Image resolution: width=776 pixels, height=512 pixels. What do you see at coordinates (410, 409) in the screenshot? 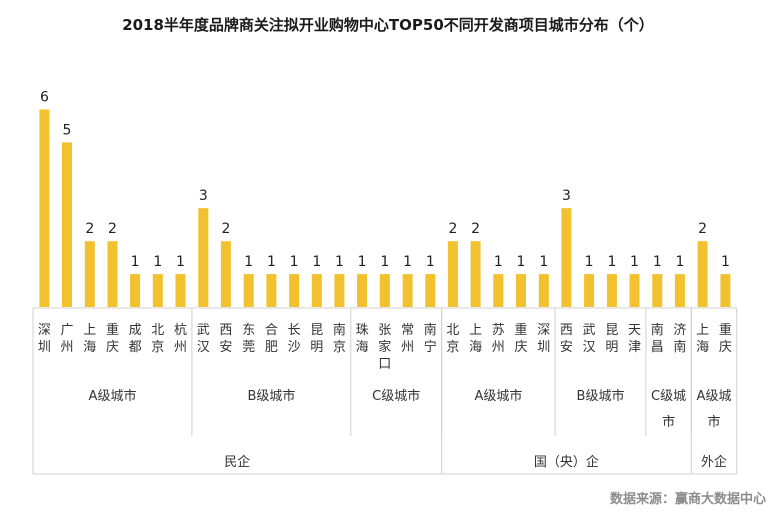
I see `tier-group-labels: A级城市 B级城市 C级城市 A级城市 B级城市 C级城市 A级城市` at bounding box center [410, 409].